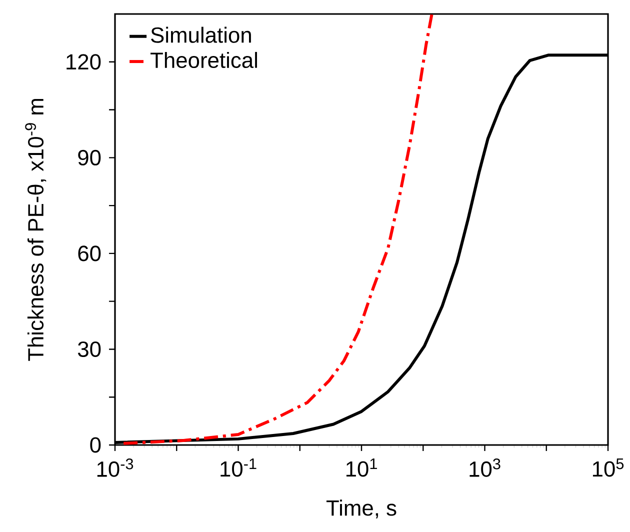 This screenshot has width=630, height=532. I want to click on x-tick-label: 10$^{-3}$, so click(115, 467).